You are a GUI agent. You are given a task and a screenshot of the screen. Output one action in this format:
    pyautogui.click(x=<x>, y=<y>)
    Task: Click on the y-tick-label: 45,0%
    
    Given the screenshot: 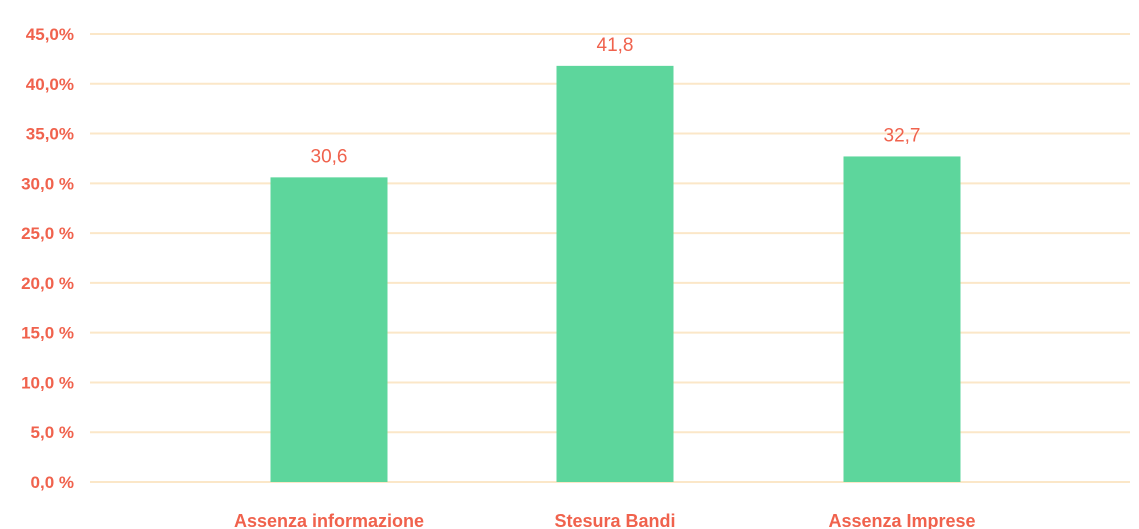 What is the action you would take?
    pyautogui.click(x=50, y=34)
    